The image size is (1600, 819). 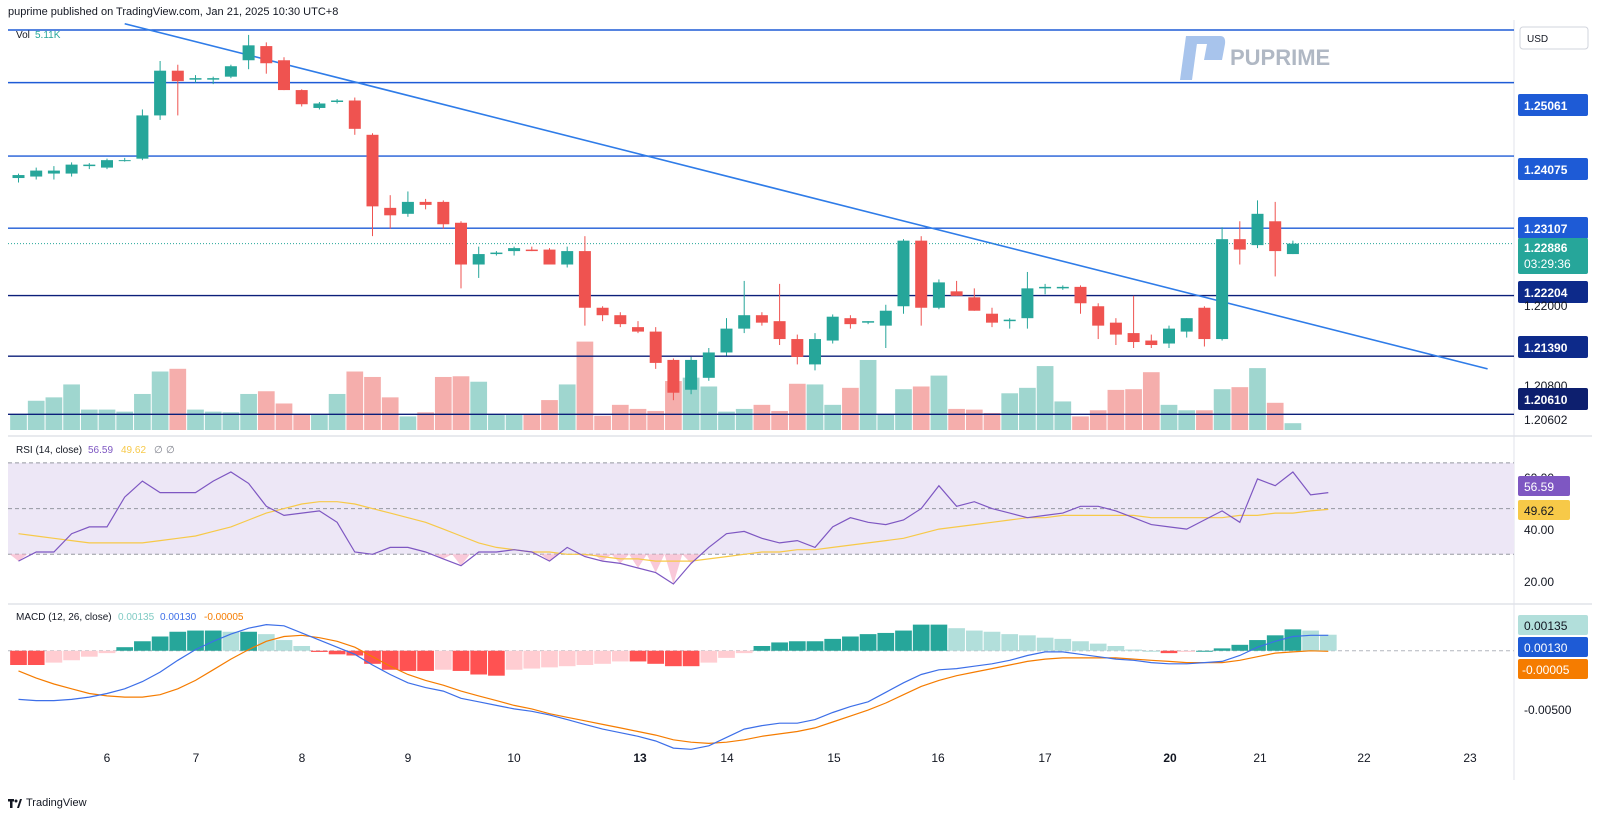 What do you see at coordinates (1537, 39) in the screenshot?
I see `currency-button-label: USD` at bounding box center [1537, 39].